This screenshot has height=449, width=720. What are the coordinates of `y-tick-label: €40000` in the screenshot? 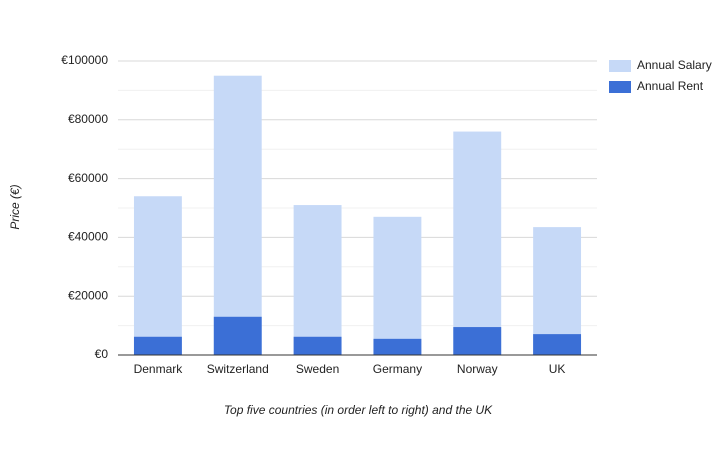 It's located at (88, 237).